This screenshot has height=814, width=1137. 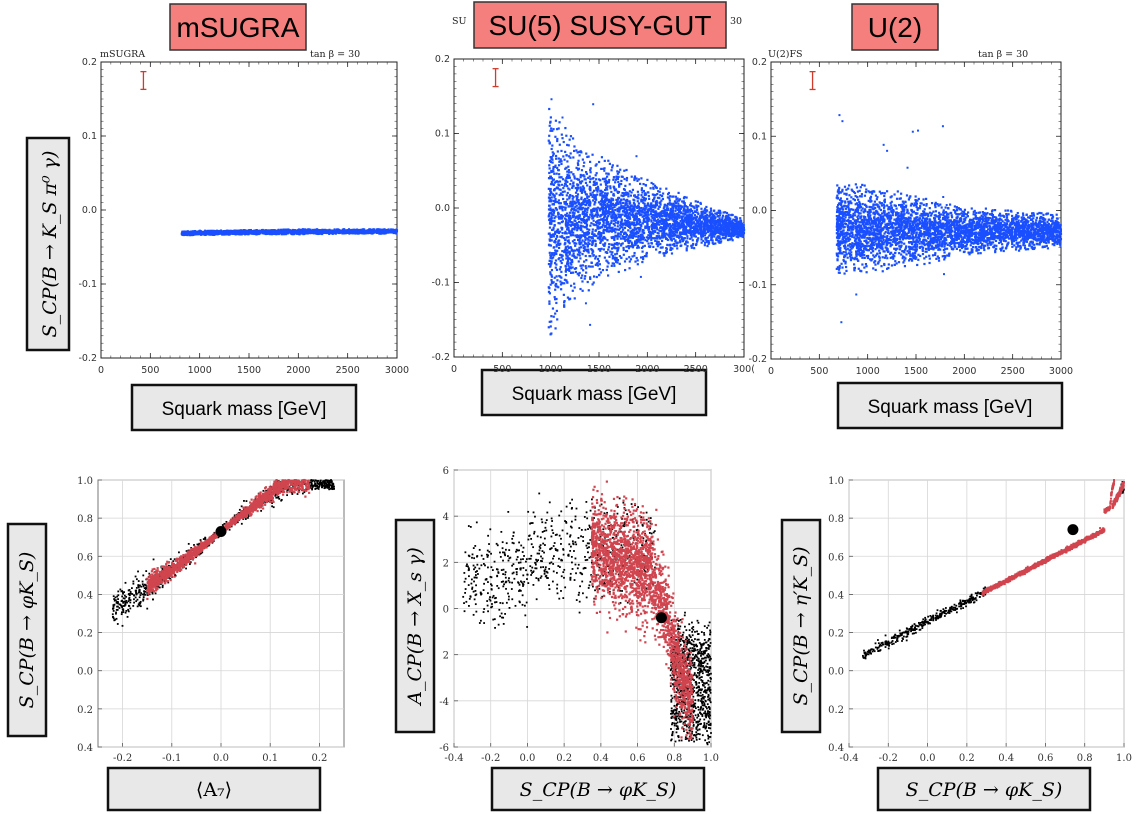 I want to click on bottom-xlabel-text: S_CP(B → φK_S), so click(x=598, y=790).